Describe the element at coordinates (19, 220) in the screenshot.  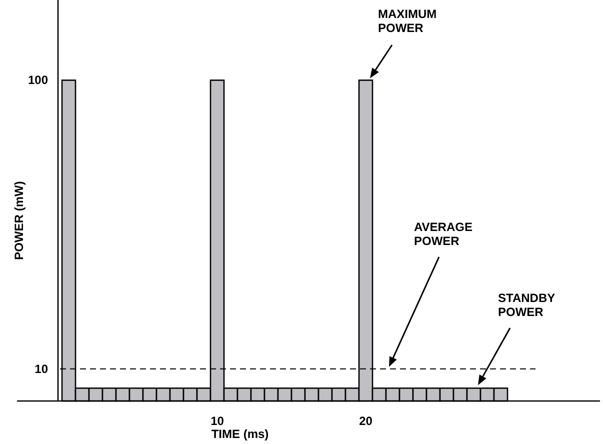
I see `y-axis-title: POWER (mW)` at that location.